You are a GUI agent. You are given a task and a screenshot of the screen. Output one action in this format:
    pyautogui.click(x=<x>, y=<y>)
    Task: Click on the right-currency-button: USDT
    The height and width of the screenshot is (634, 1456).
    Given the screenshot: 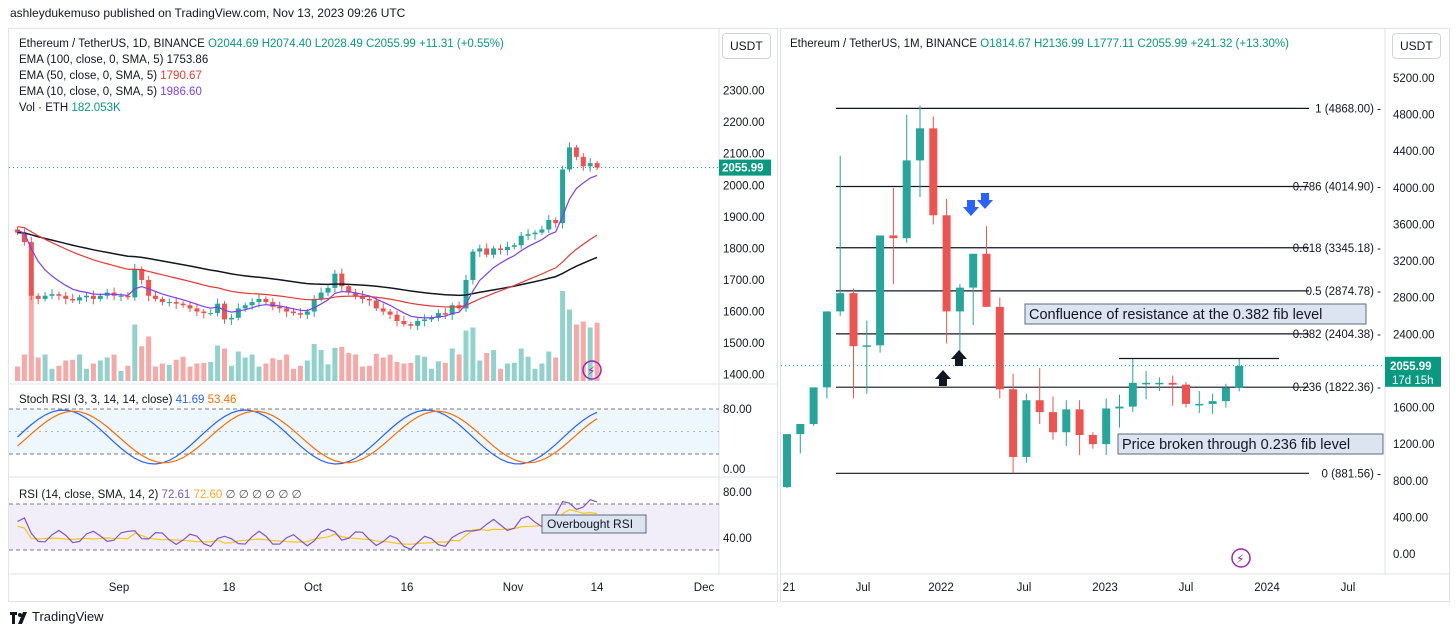 What is the action you would take?
    pyautogui.click(x=1416, y=46)
    